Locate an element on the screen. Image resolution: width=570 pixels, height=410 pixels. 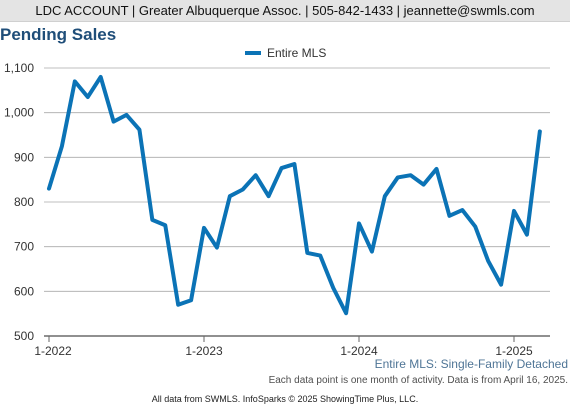
y-tick-label: 500 is located at coordinates (24, 336).